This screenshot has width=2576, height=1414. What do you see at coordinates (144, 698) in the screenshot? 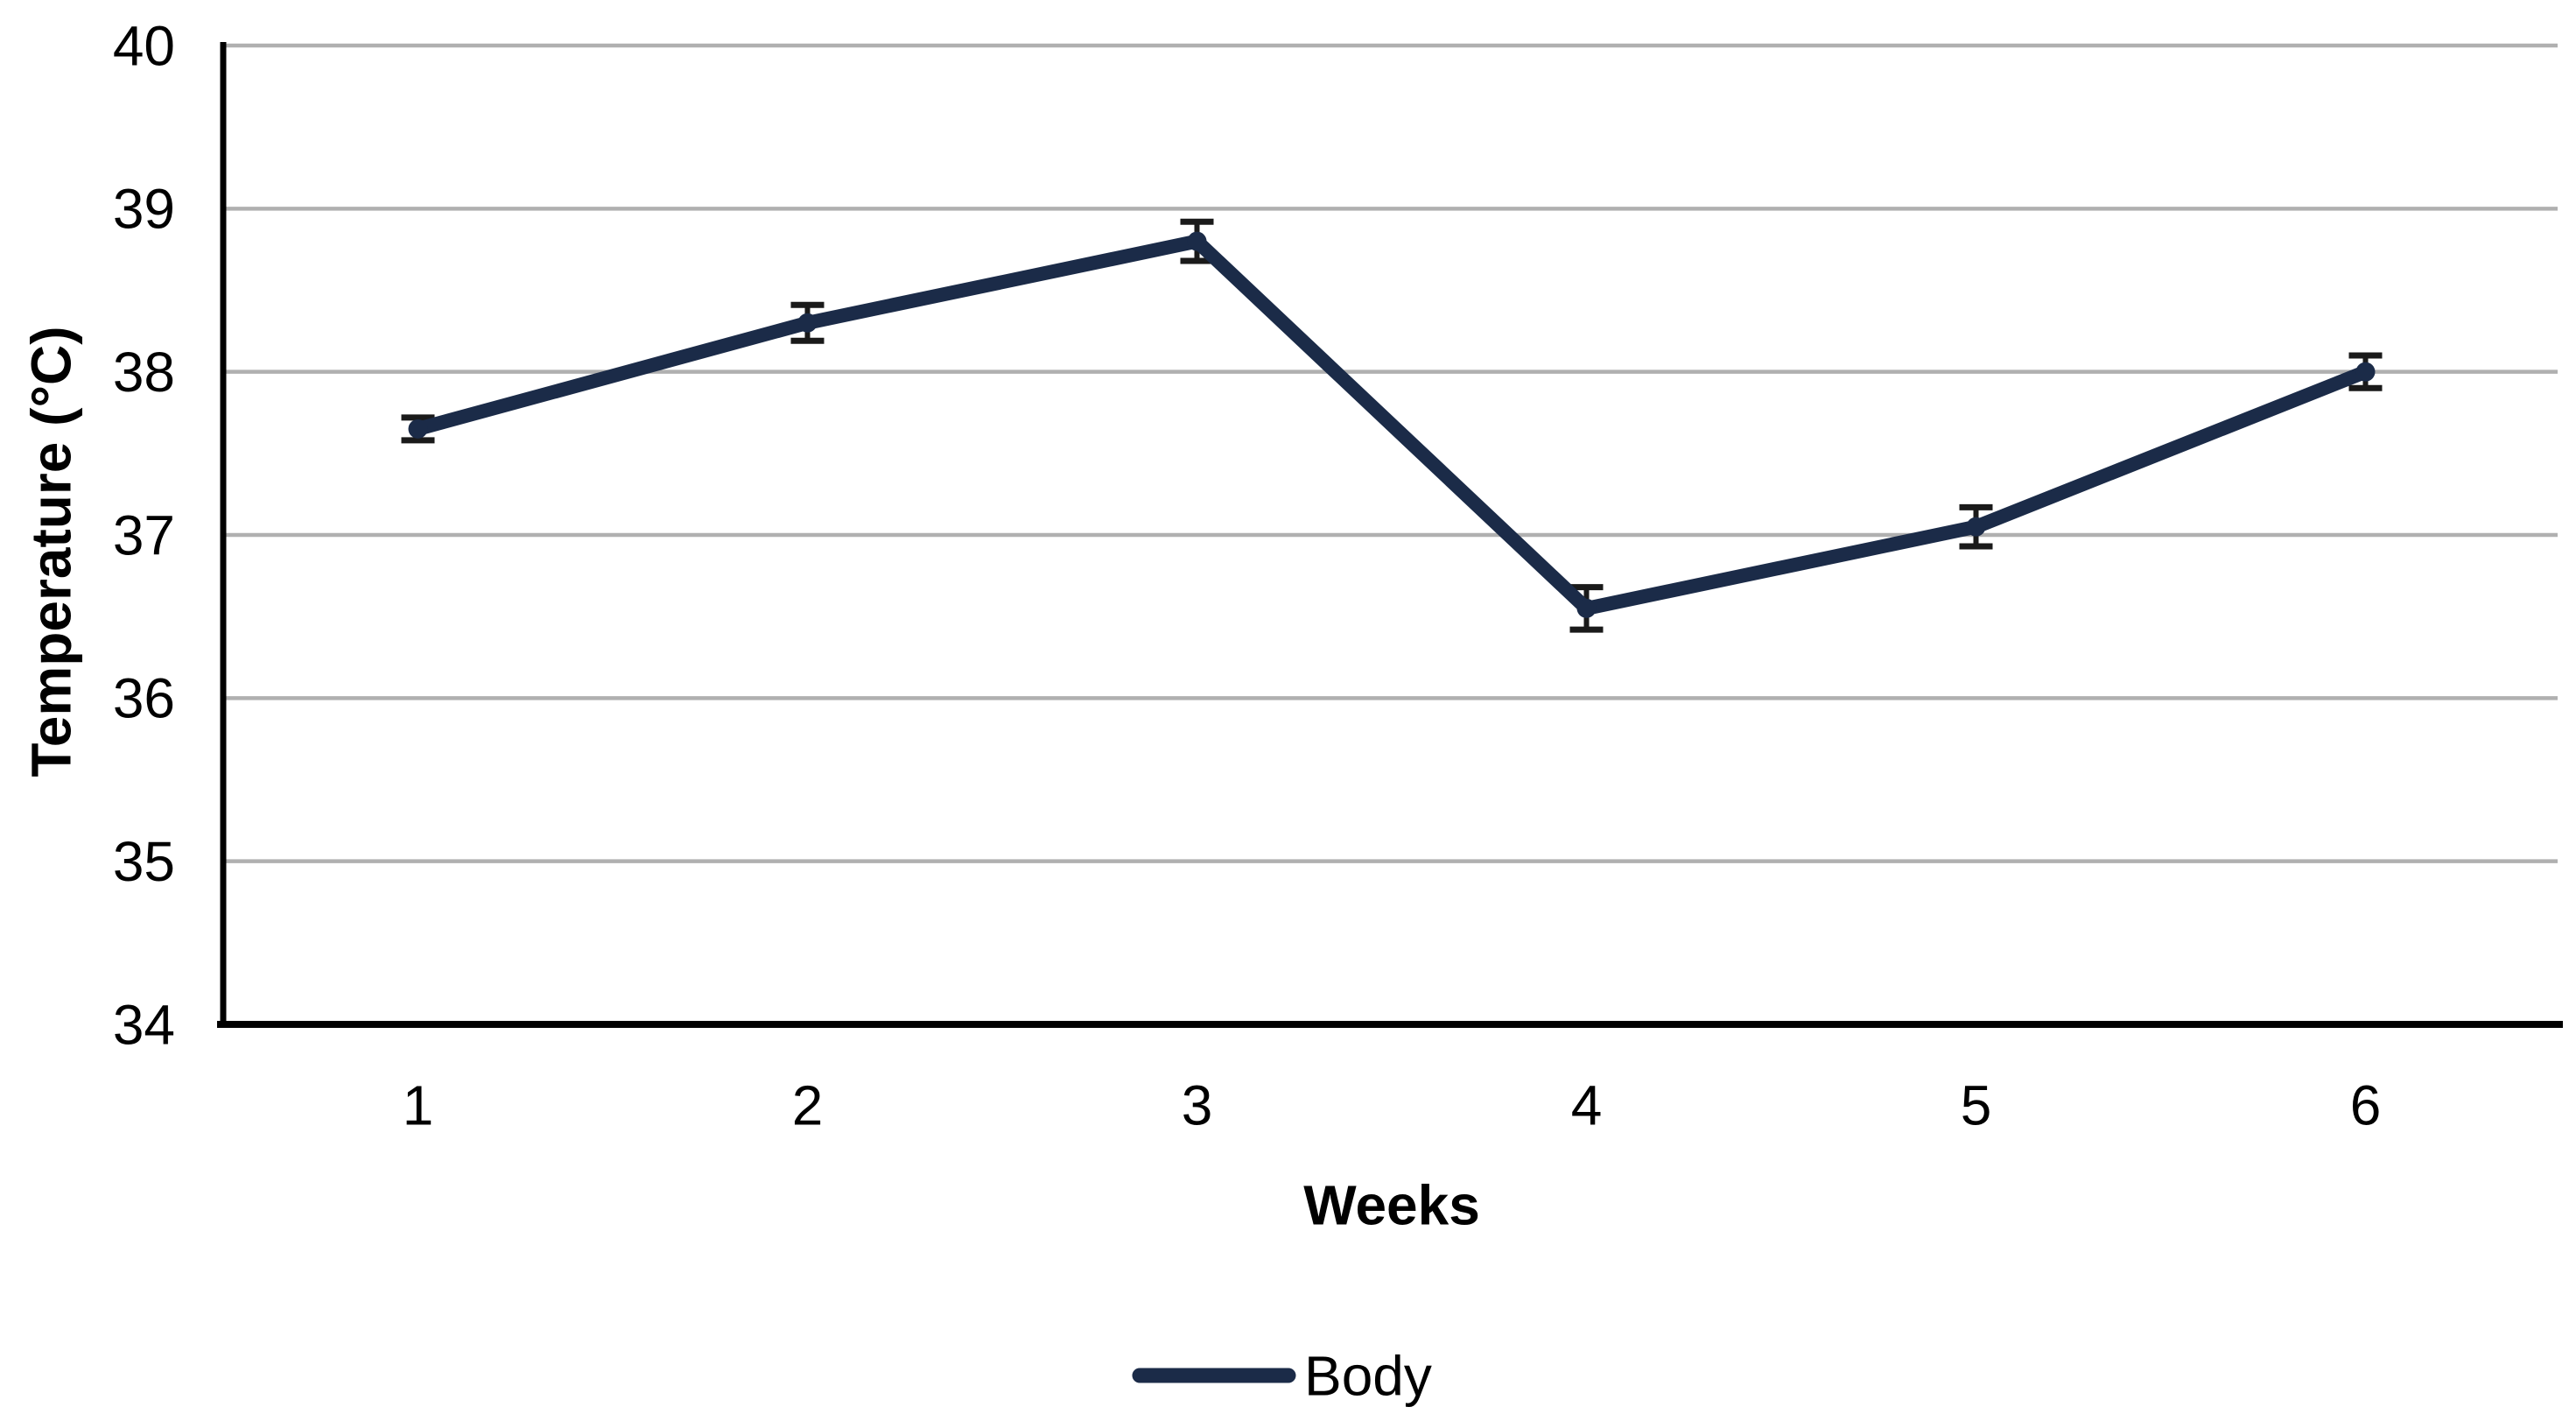
I see `y-tick-label-36: 36` at bounding box center [144, 698].